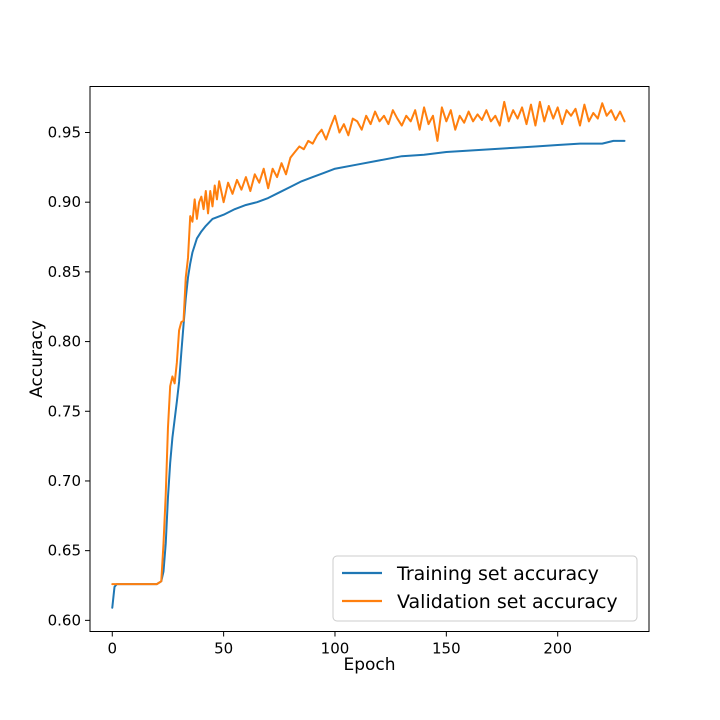 The width and height of the screenshot is (720, 720). I want to click on y-tick-label: 0.75, so click(64, 411).